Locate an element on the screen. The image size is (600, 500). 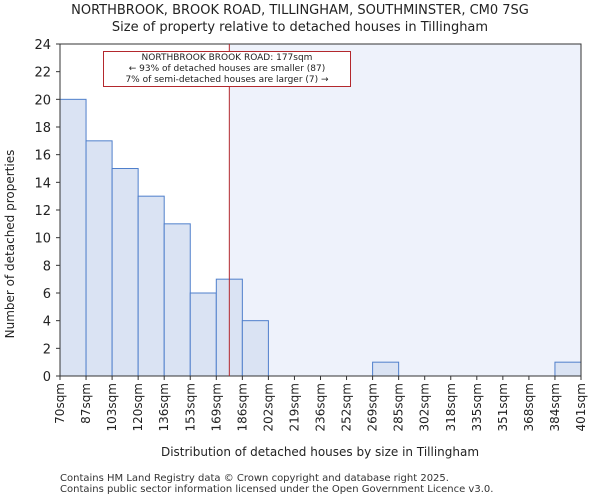
x-tick-label: 70sqm is located at coordinates (60, 403).